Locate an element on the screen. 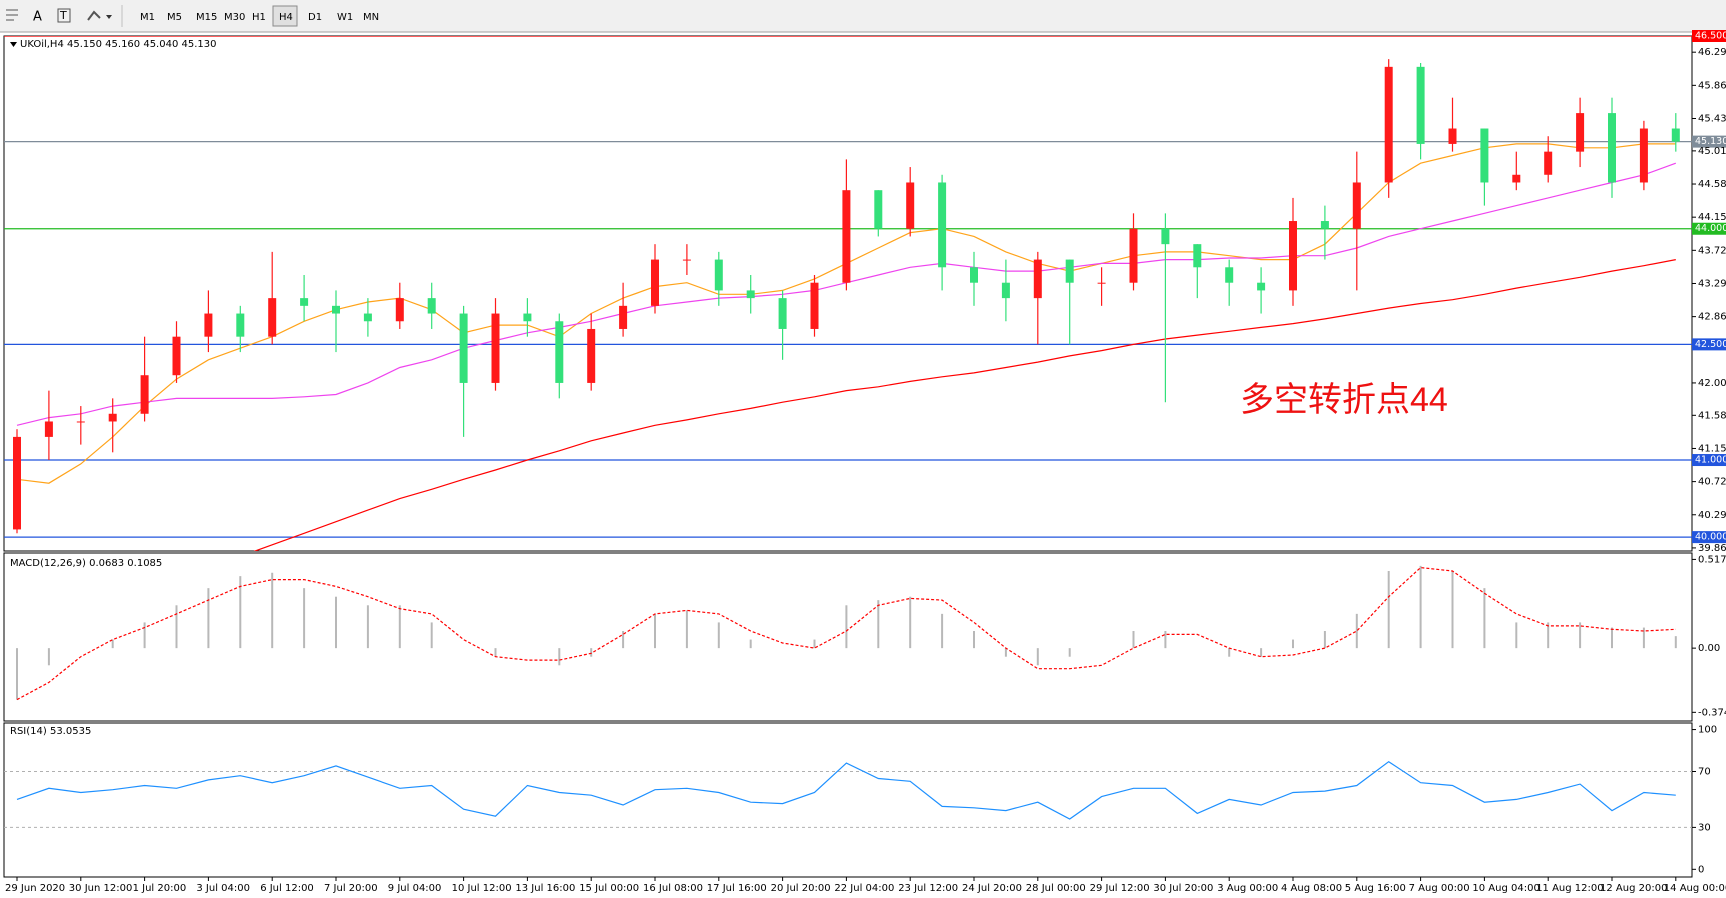  x-tick-label: 30 Jun 12:00 is located at coordinates (101, 888).